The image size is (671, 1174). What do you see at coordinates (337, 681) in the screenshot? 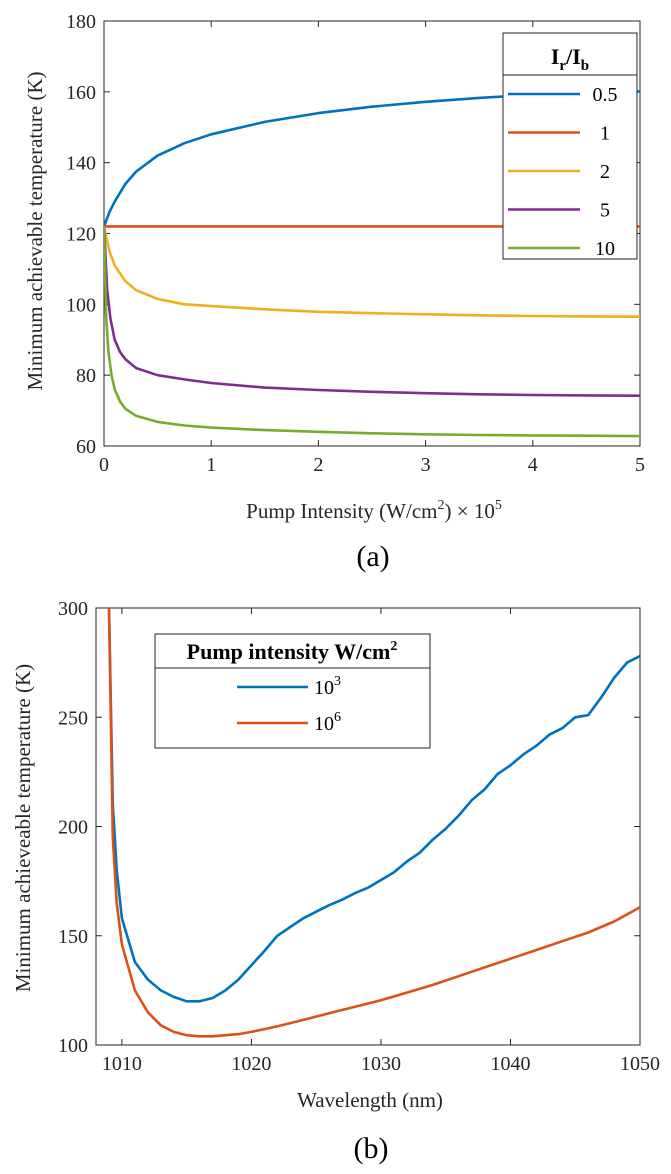
I see `chart-b-legend-label-exp: 3` at bounding box center [337, 681].